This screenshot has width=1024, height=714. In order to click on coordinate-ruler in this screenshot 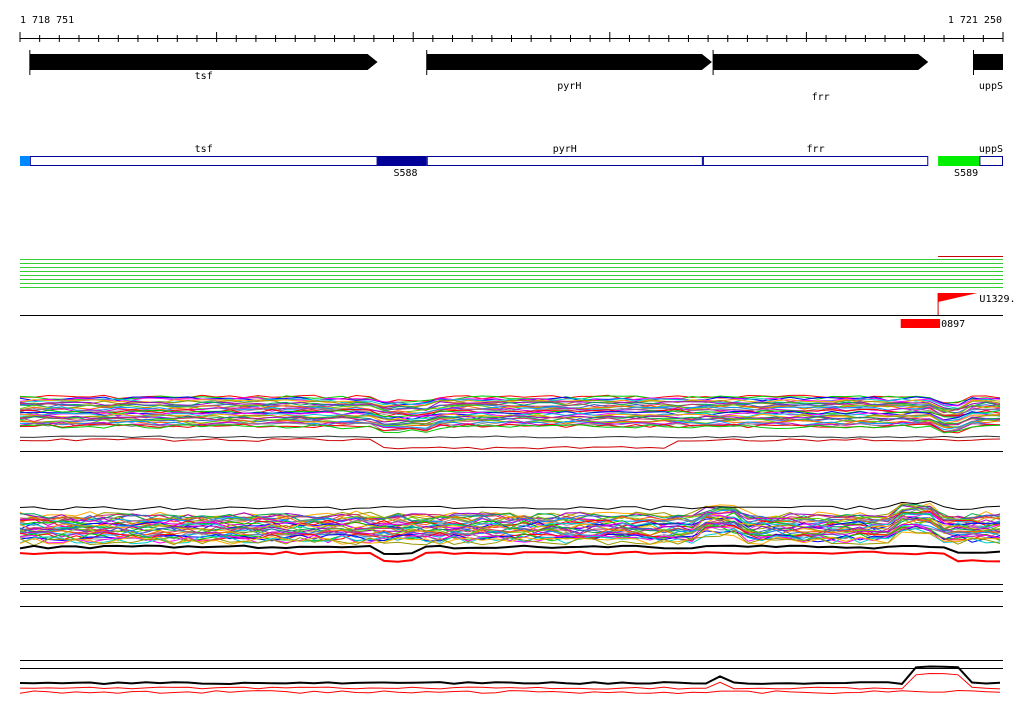, I will do `click(511, 37)`.